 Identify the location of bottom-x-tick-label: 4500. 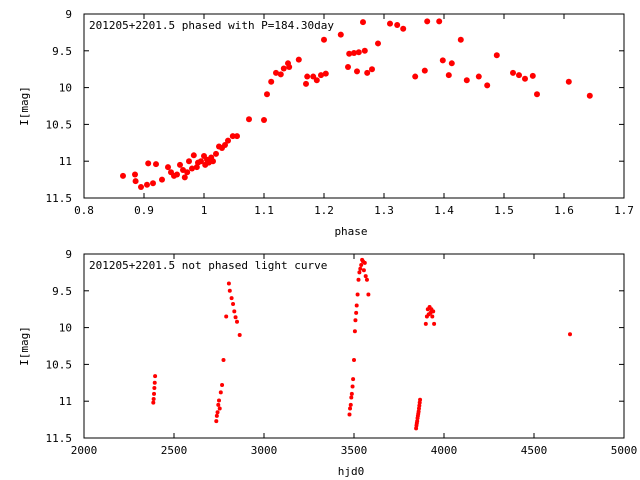
(534, 450).